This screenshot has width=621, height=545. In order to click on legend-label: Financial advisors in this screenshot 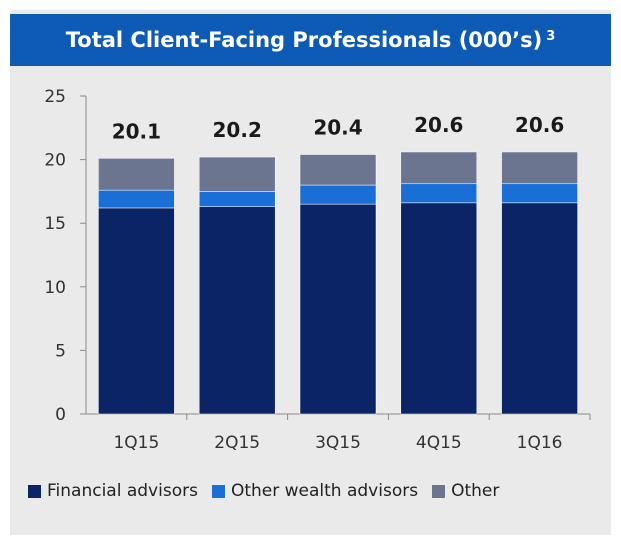, I will do `click(122, 491)`.